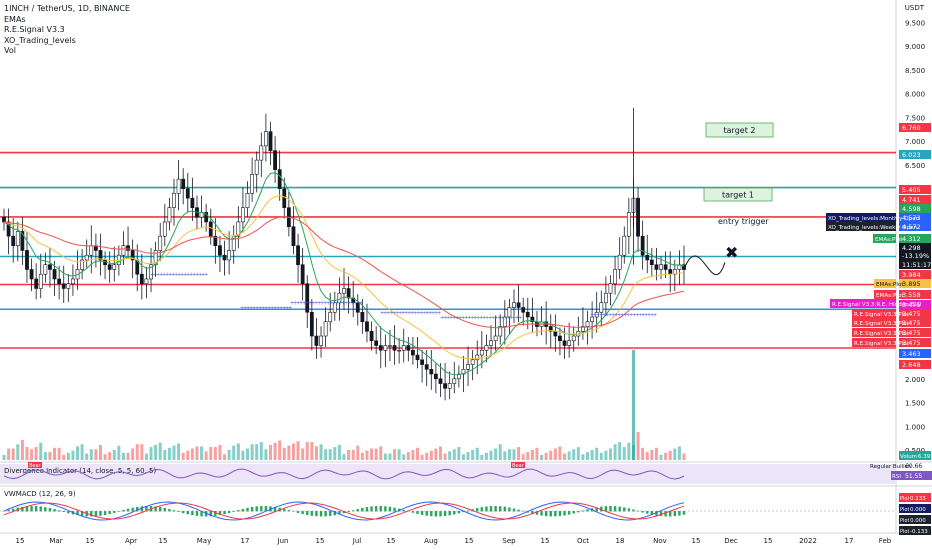  Describe the element at coordinates (904, 497) in the screenshot. I see `macd-tag-bg` at that location.